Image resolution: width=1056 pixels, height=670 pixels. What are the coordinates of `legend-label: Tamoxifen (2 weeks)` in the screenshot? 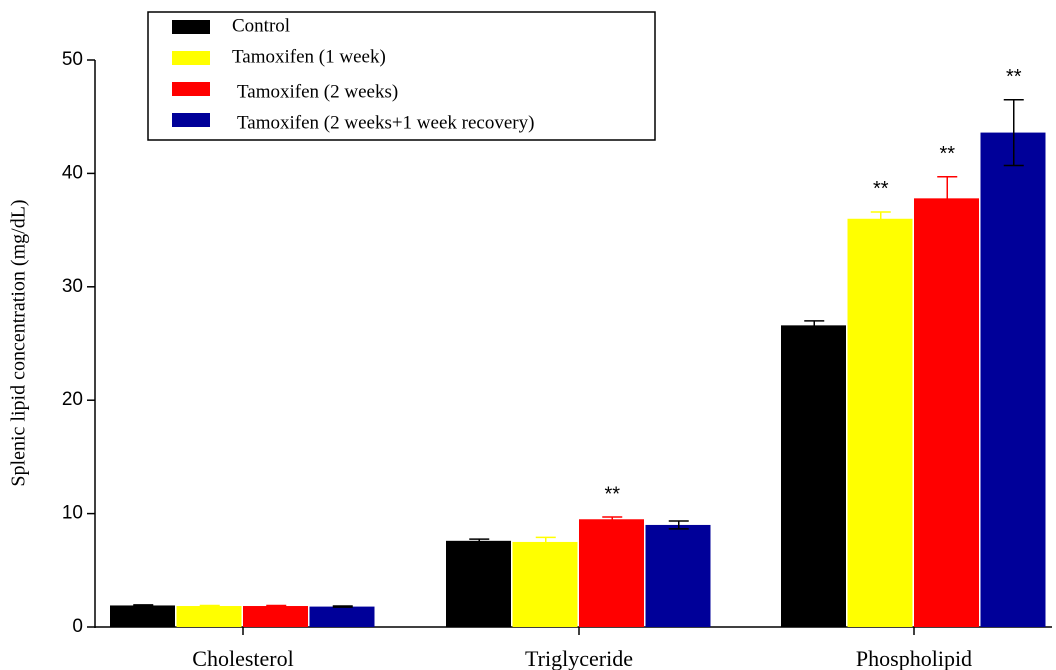 It's located at (317, 91).